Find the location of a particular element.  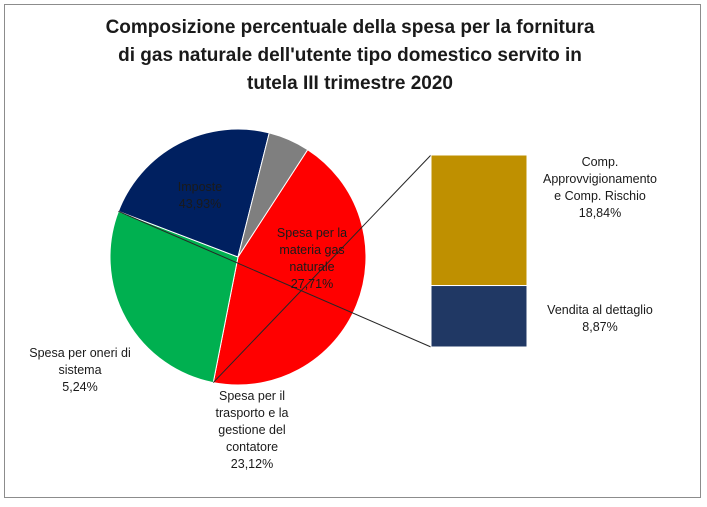

pie-slice-1-label-line-1: materia gas is located at coordinates (311, 250).